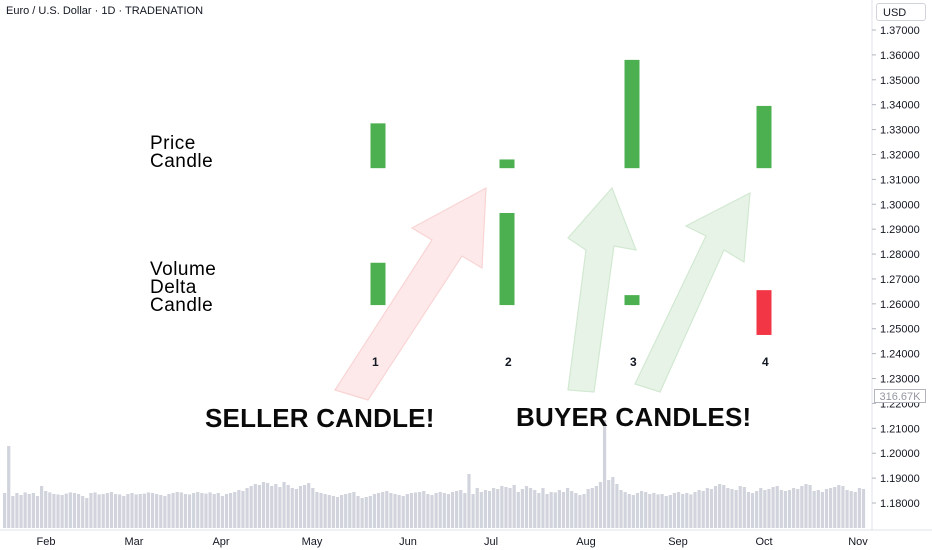 The image size is (932, 550). What do you see at coordinates (105, 11) in the screenshot?
I see `chart-title: Euro / U.S. Dollar · 1D · TRADENATION` at bounding box center [105, 11].